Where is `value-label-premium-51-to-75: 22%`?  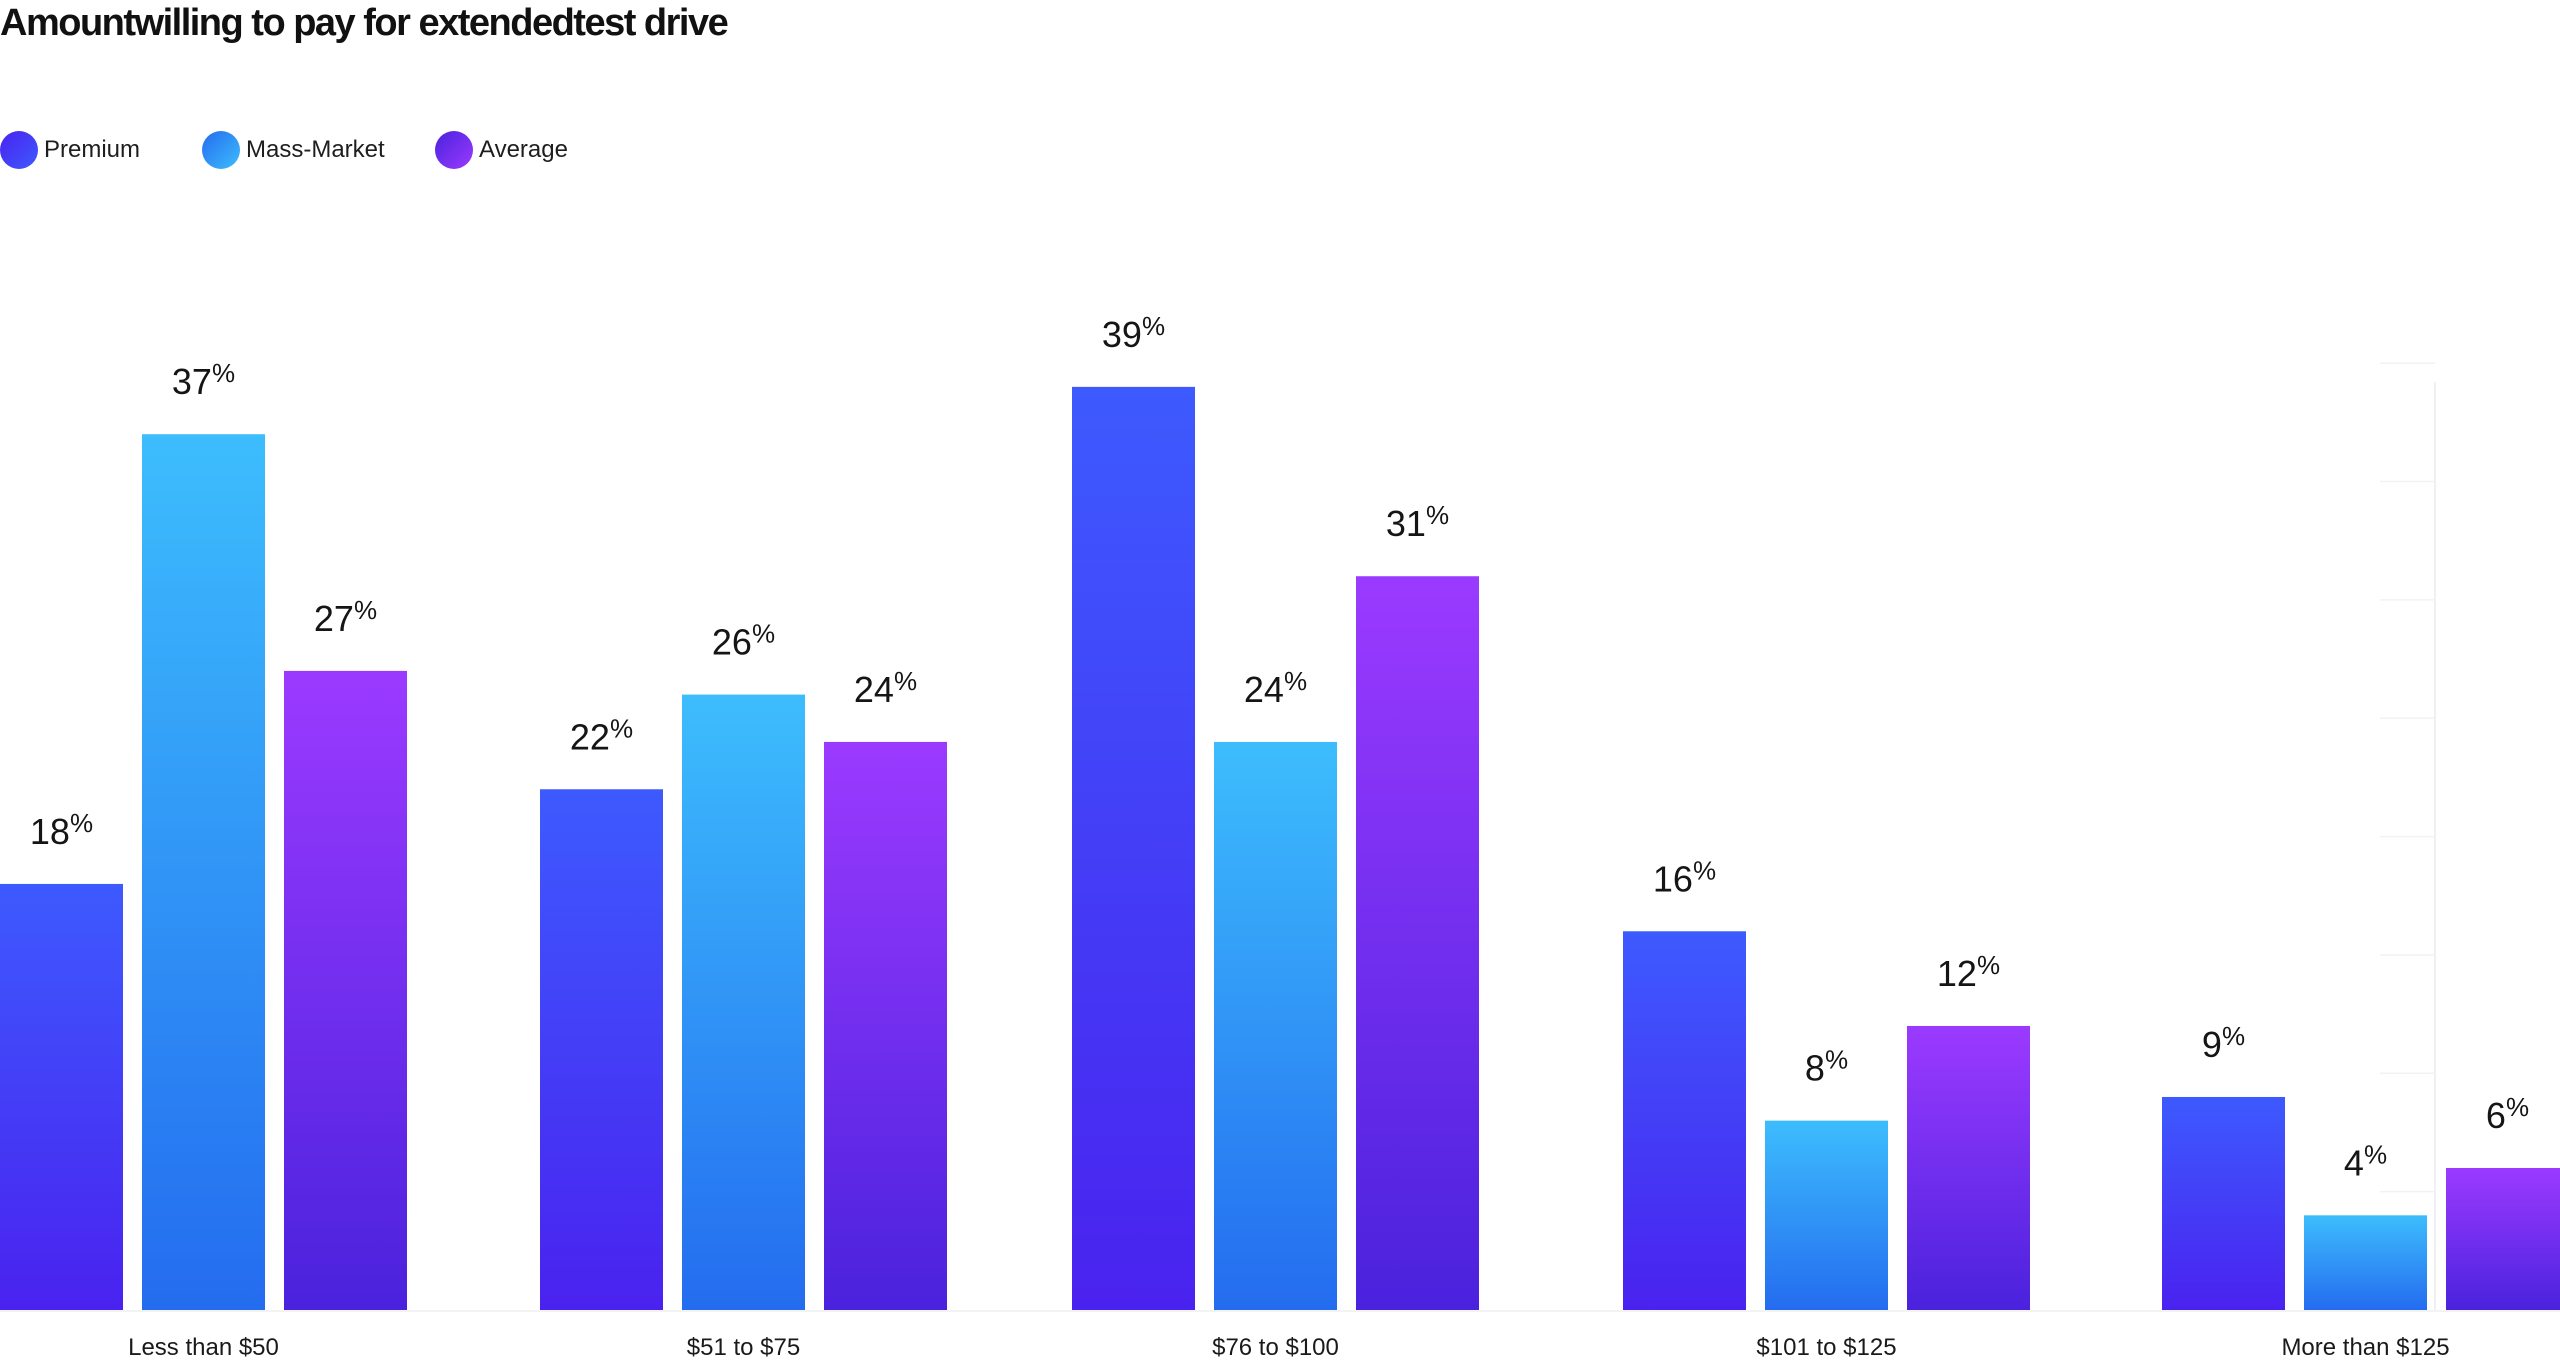
value-label-premium-51-to-75: 22% is located at coordinates (601, 735).